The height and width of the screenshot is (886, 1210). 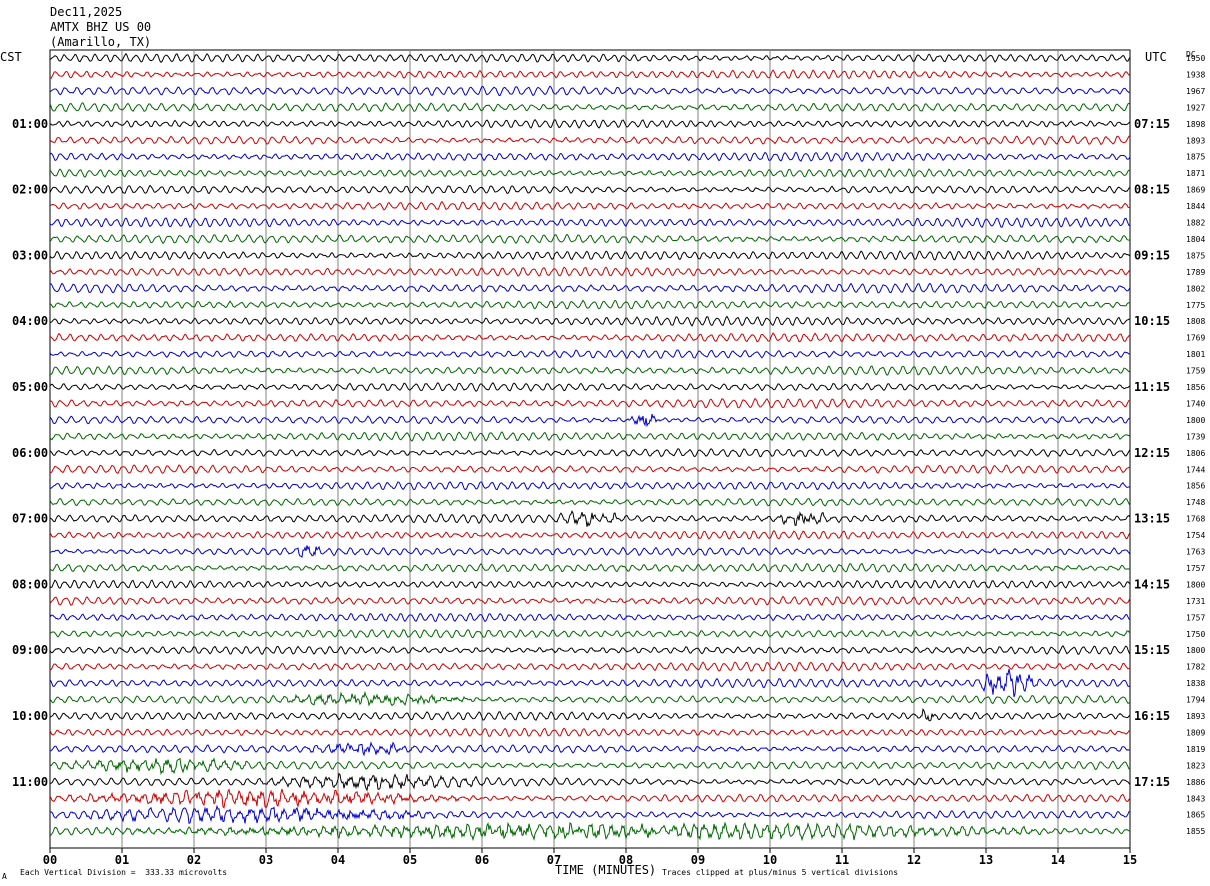 I want to click on dc-offset-label: 1950, so click(x=1195, y=58).